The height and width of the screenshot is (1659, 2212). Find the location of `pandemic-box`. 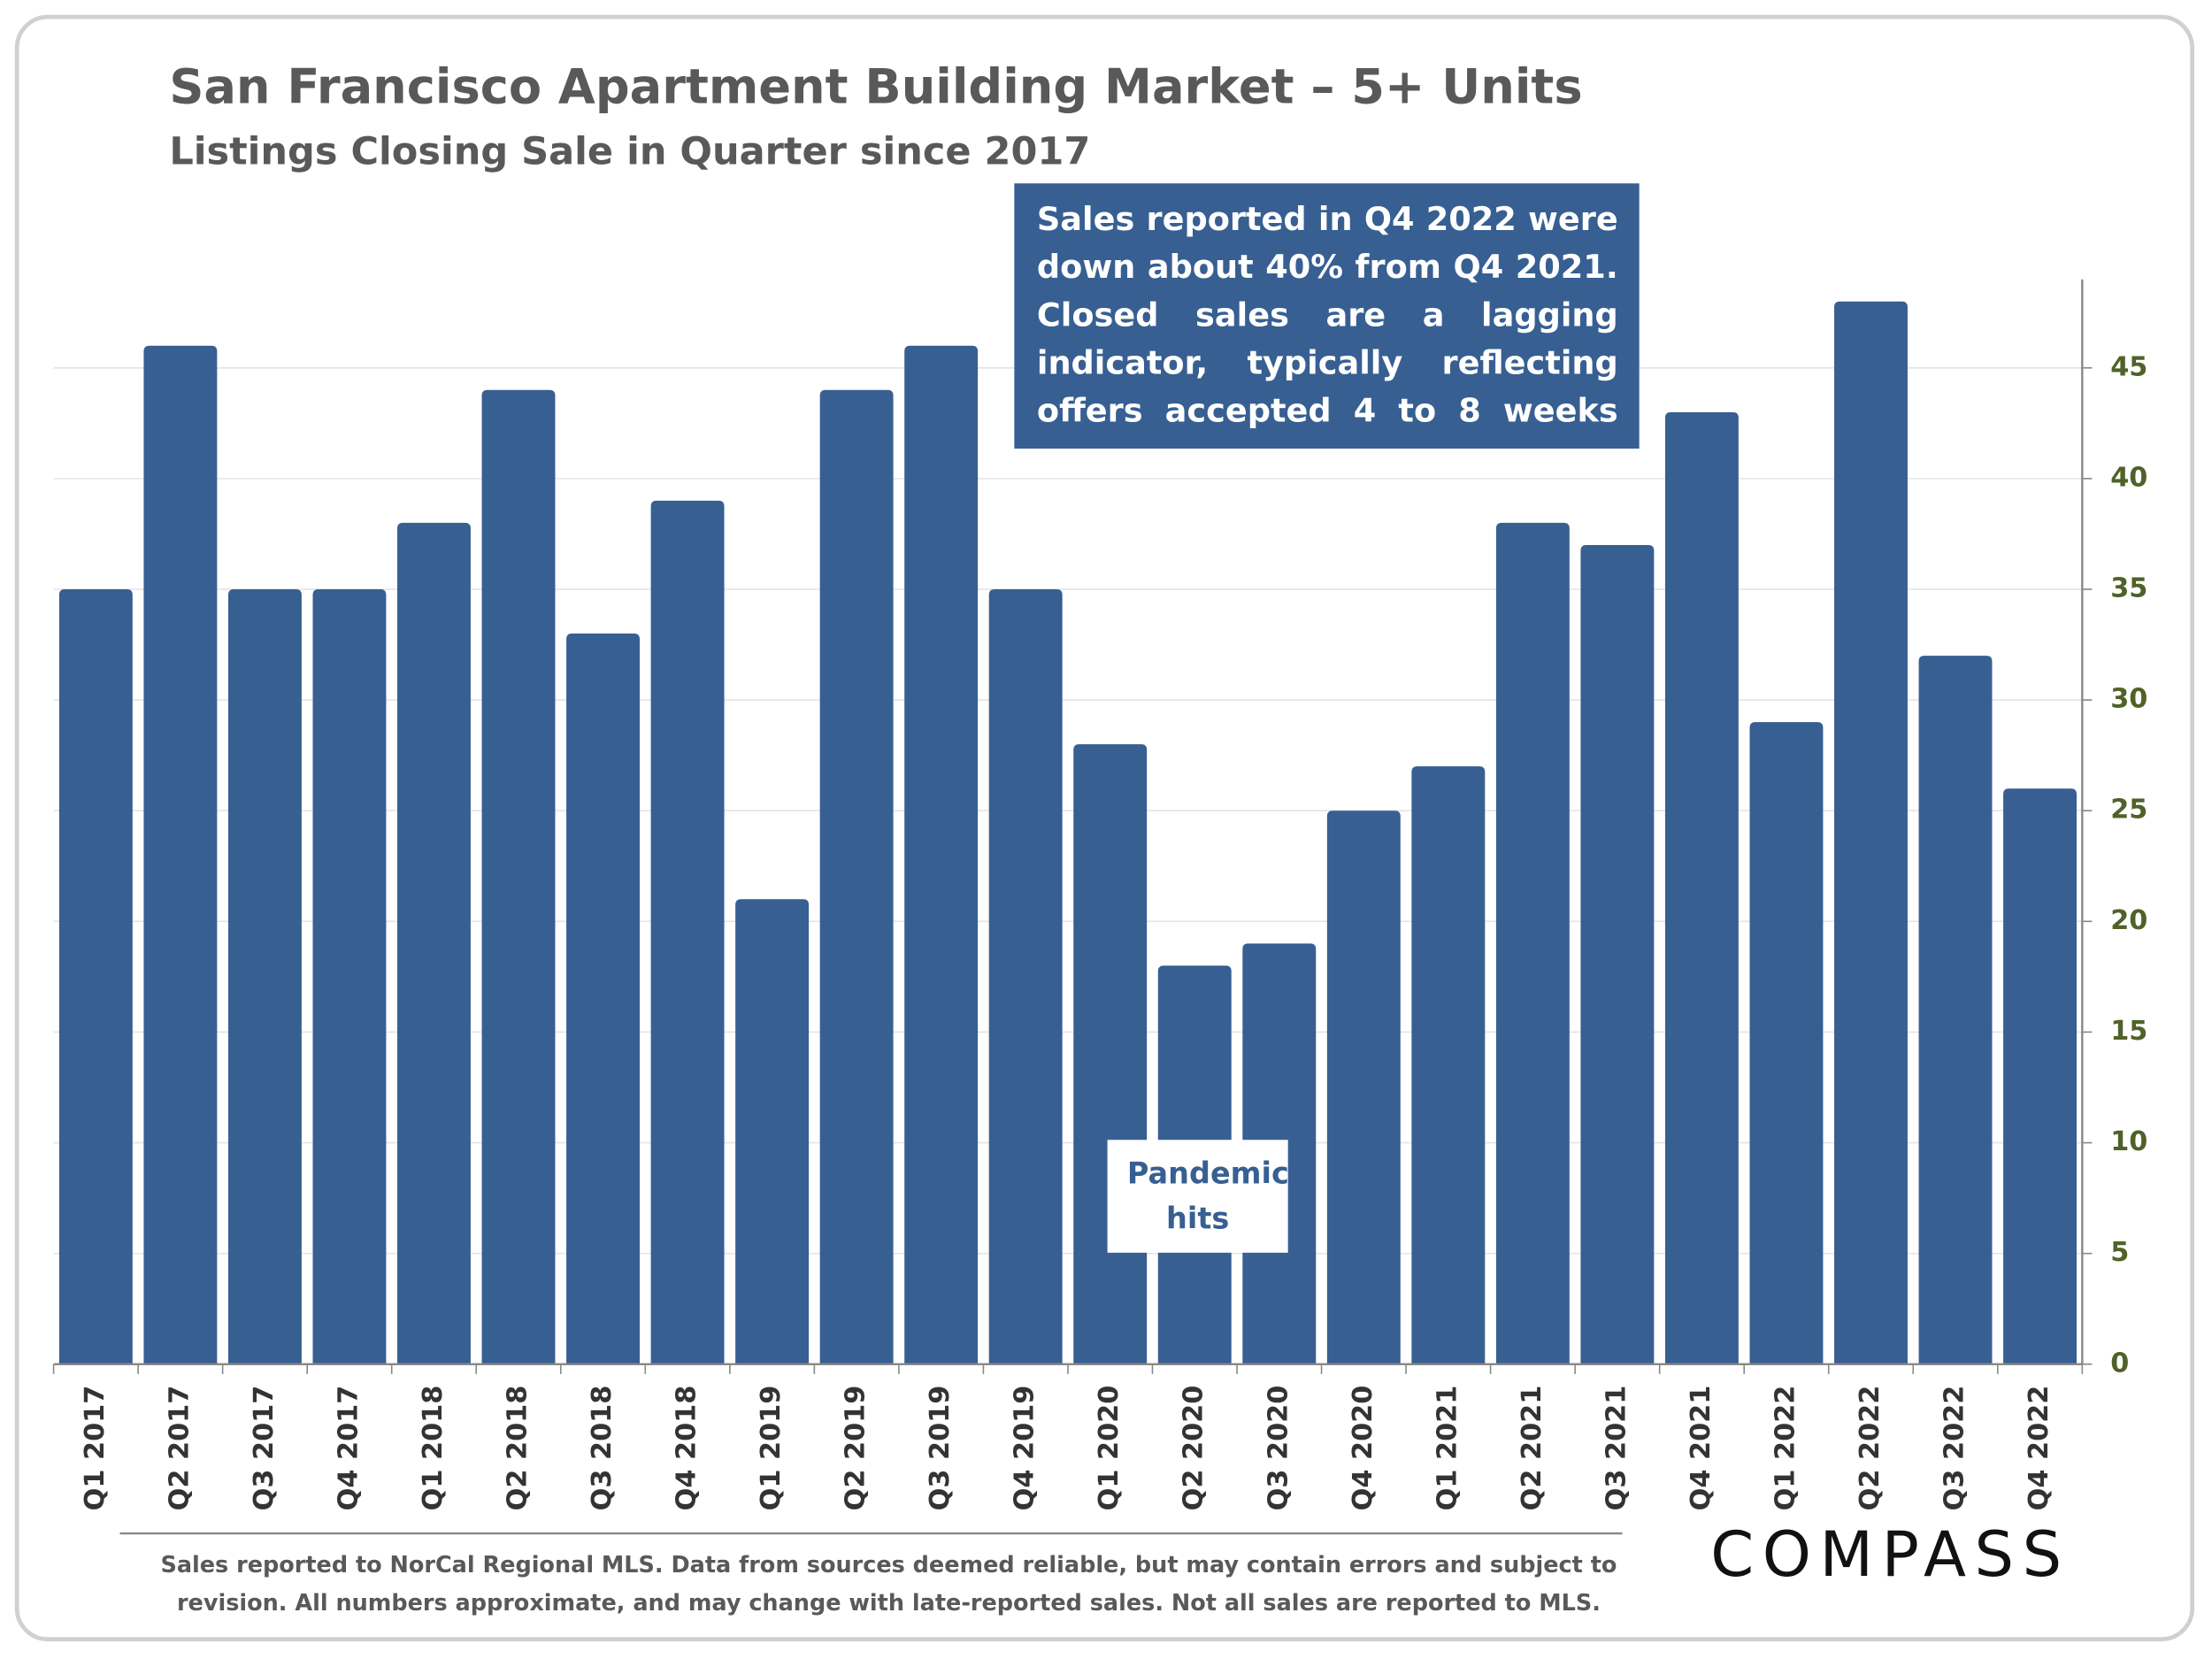

pandemic-box is located at coordinates (1198, 1197).